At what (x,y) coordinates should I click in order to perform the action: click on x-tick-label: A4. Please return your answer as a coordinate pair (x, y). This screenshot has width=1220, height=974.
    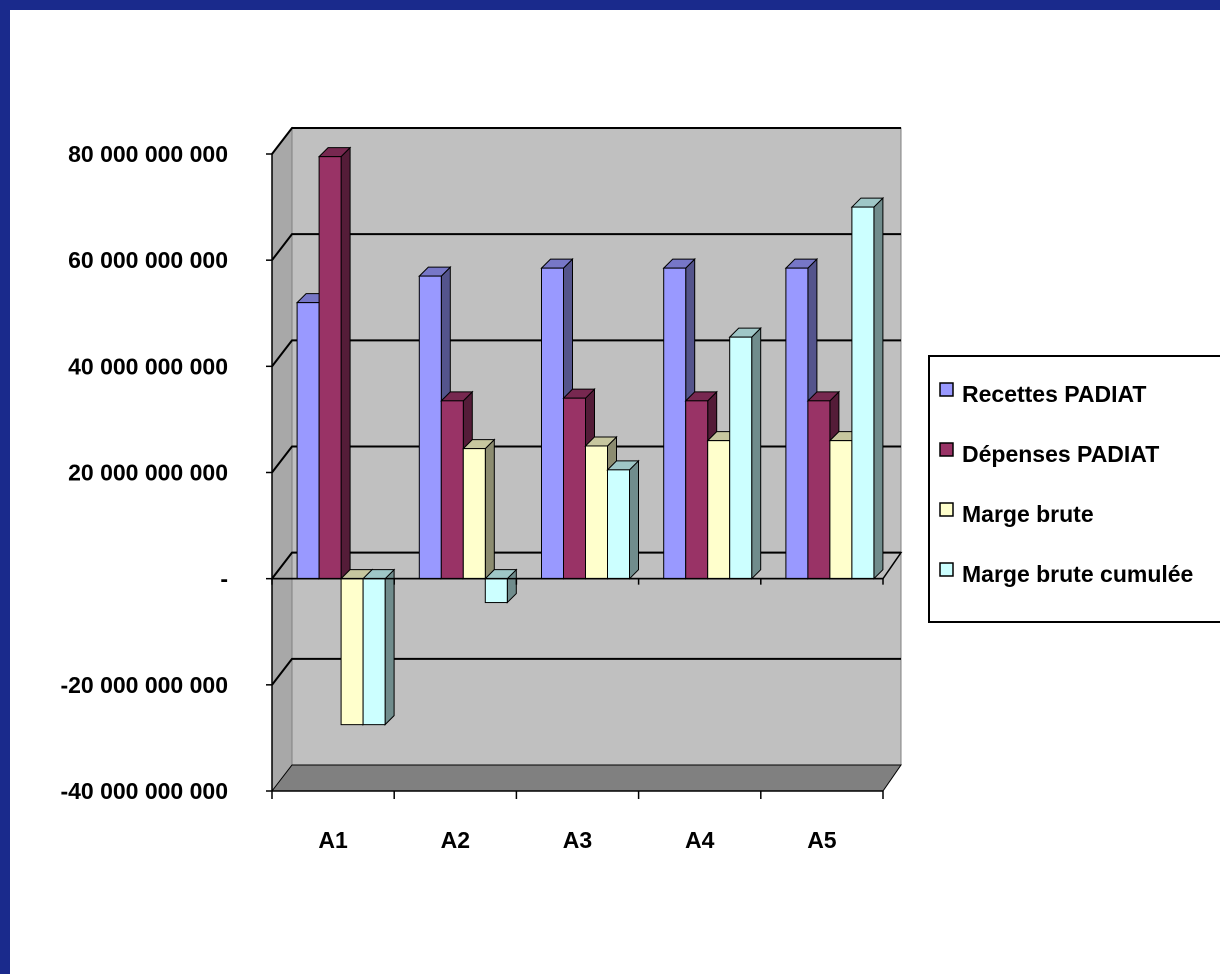
    Looking at the image, I should click on (700, 840).